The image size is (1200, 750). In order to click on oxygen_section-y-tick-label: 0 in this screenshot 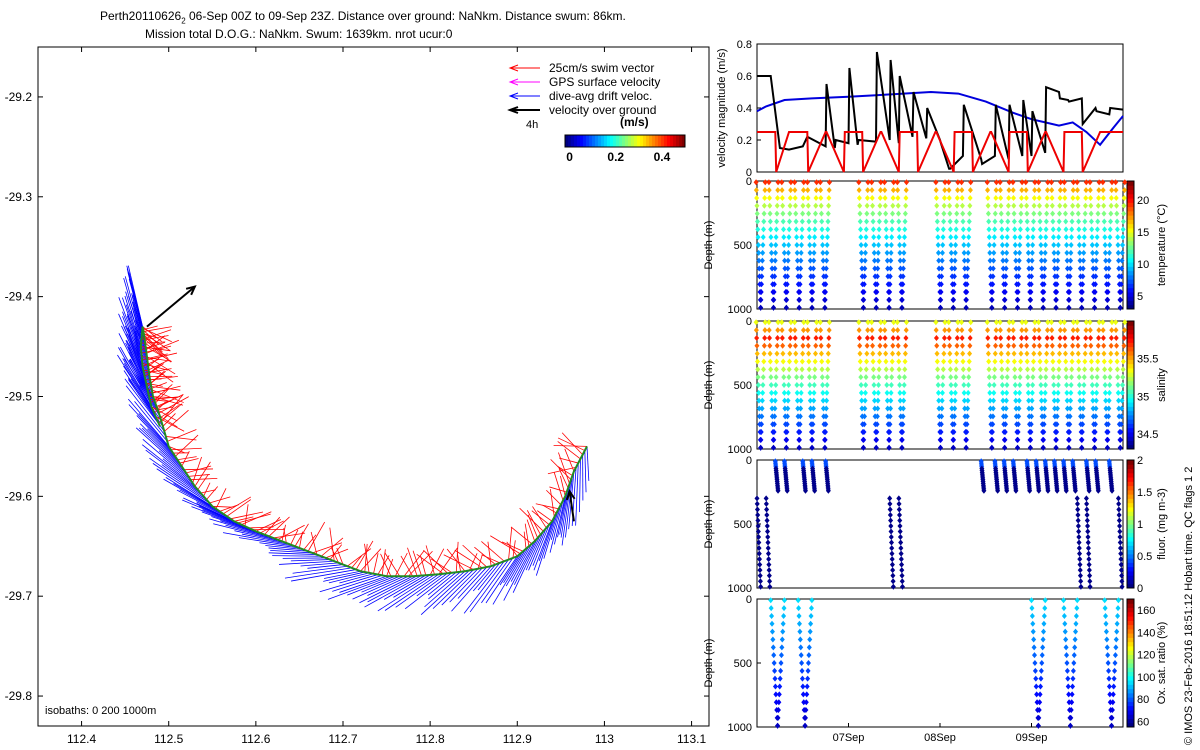, I will do `click(749, 600)`.